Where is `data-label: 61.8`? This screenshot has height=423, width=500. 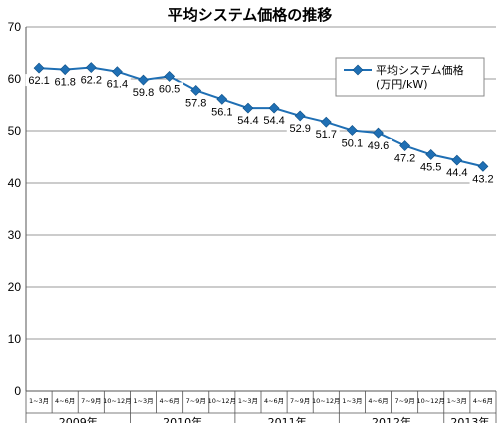 data-label: 61.8 is located at coordinates (64, 83).